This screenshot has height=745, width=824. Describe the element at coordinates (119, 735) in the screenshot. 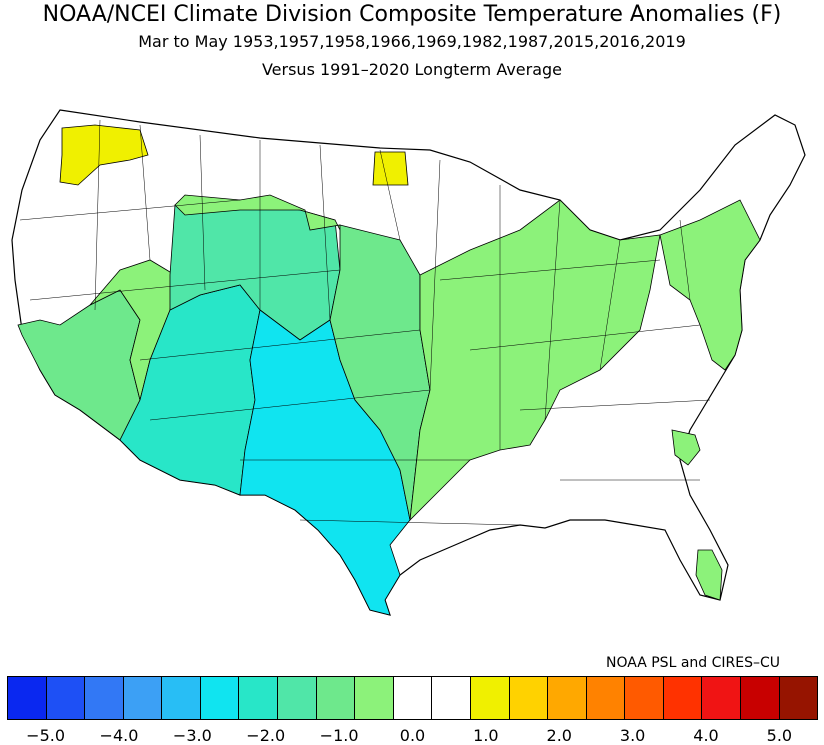

I see `color-scale-tick-label: −4.0` at that location.